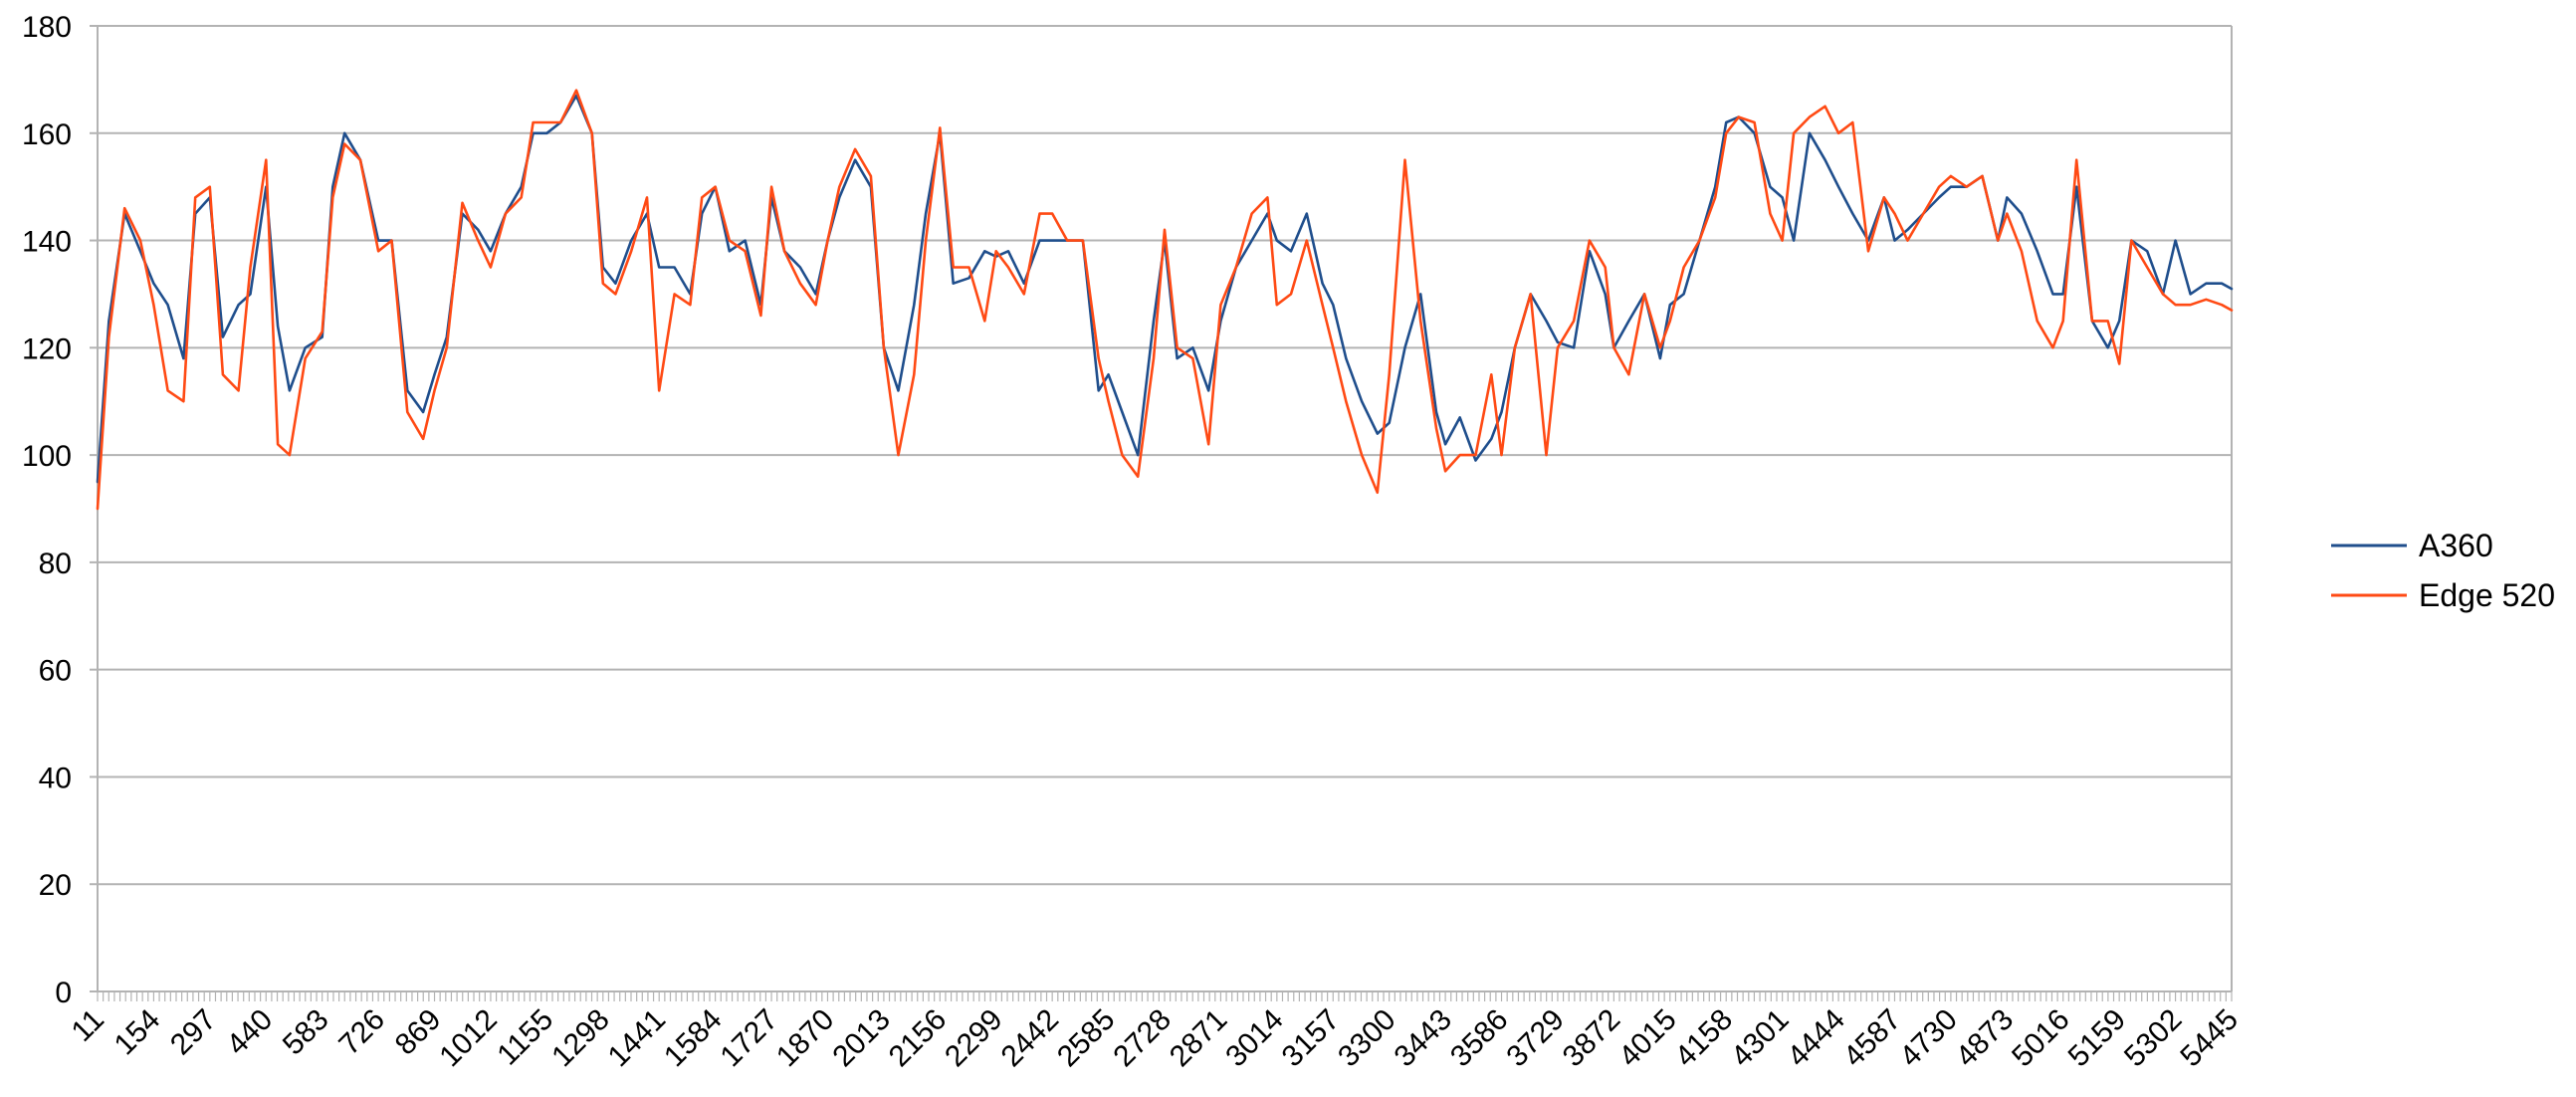 The image size is (2576, 1097). I want to click on x-tick-label: 154, so click(137, 1032).